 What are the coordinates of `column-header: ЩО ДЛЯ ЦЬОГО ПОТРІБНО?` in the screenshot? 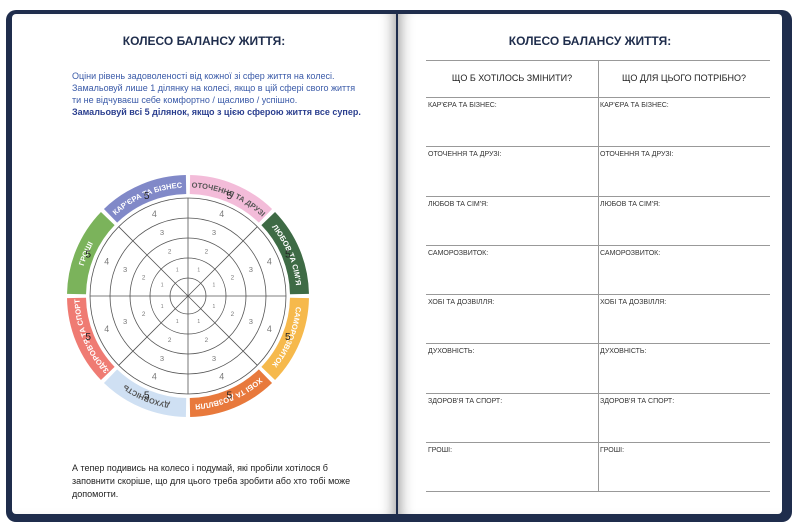 It's located at (684, 78).